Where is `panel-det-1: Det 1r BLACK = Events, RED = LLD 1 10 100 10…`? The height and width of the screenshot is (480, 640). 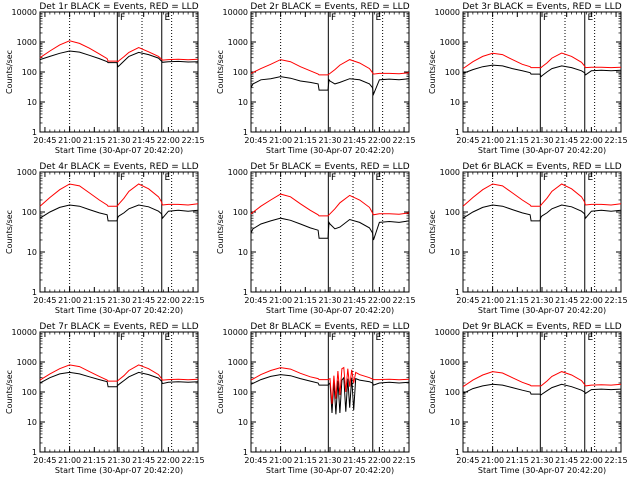
panel-det-1: Det 1r BLACK = Events, RED = LLD 1 10 100 10… is located at coordinates (105, 78).